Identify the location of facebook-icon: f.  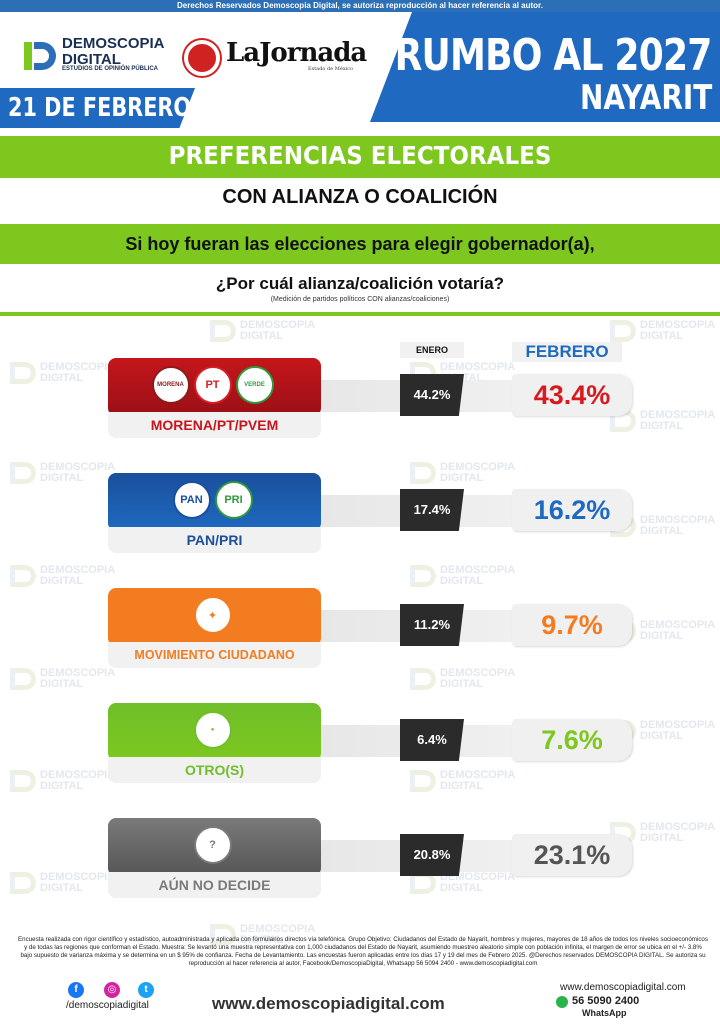
(76, 990).